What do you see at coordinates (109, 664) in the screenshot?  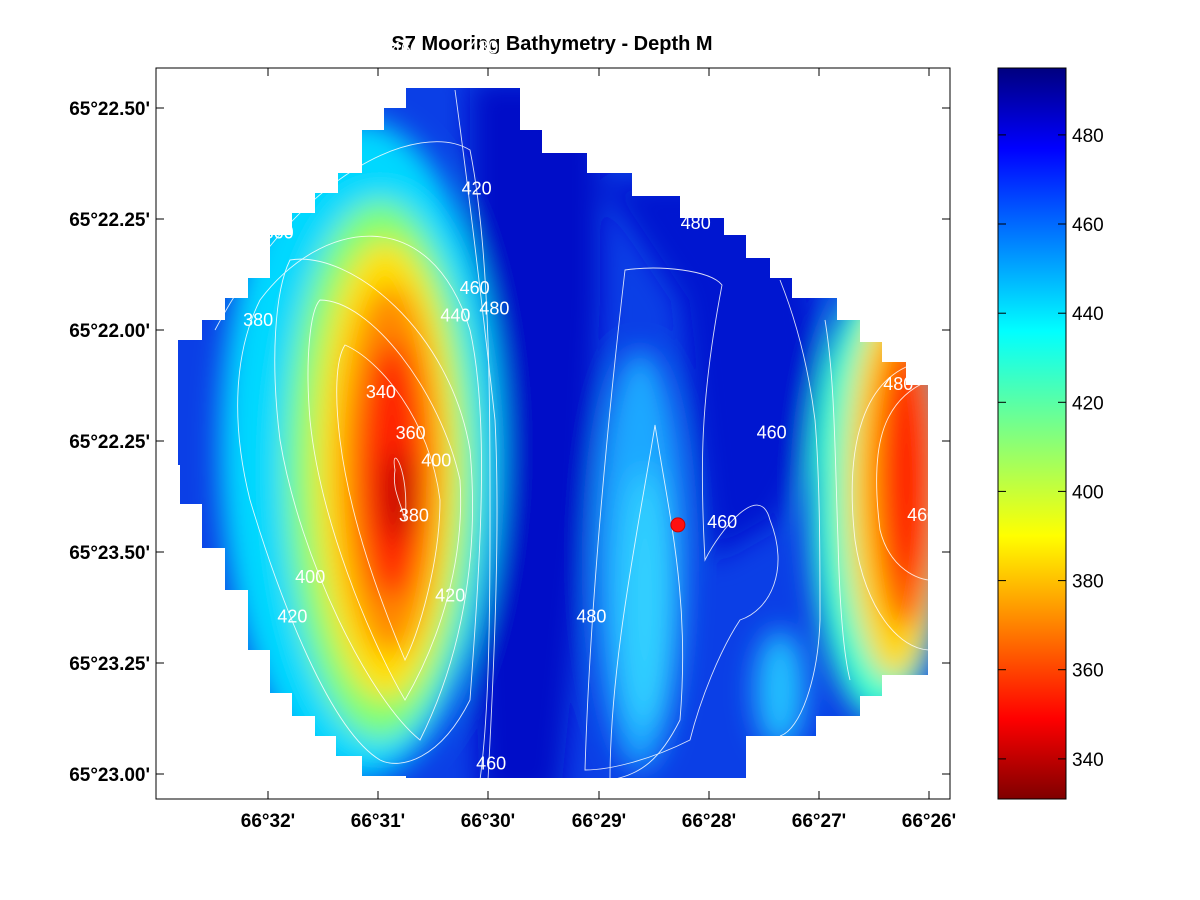 I see `y-tick-label: 65°23.25'` at bounding box center [109, 664].